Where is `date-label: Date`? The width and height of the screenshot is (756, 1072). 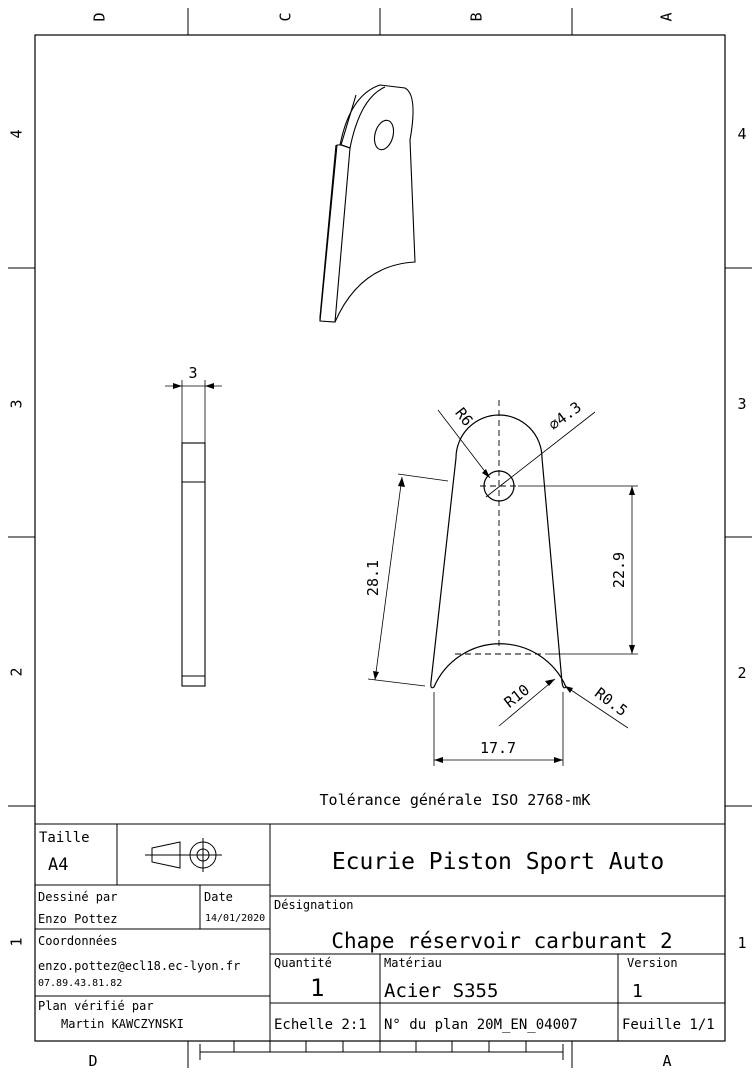 date-label: Date is located at coordinates (218, 897).